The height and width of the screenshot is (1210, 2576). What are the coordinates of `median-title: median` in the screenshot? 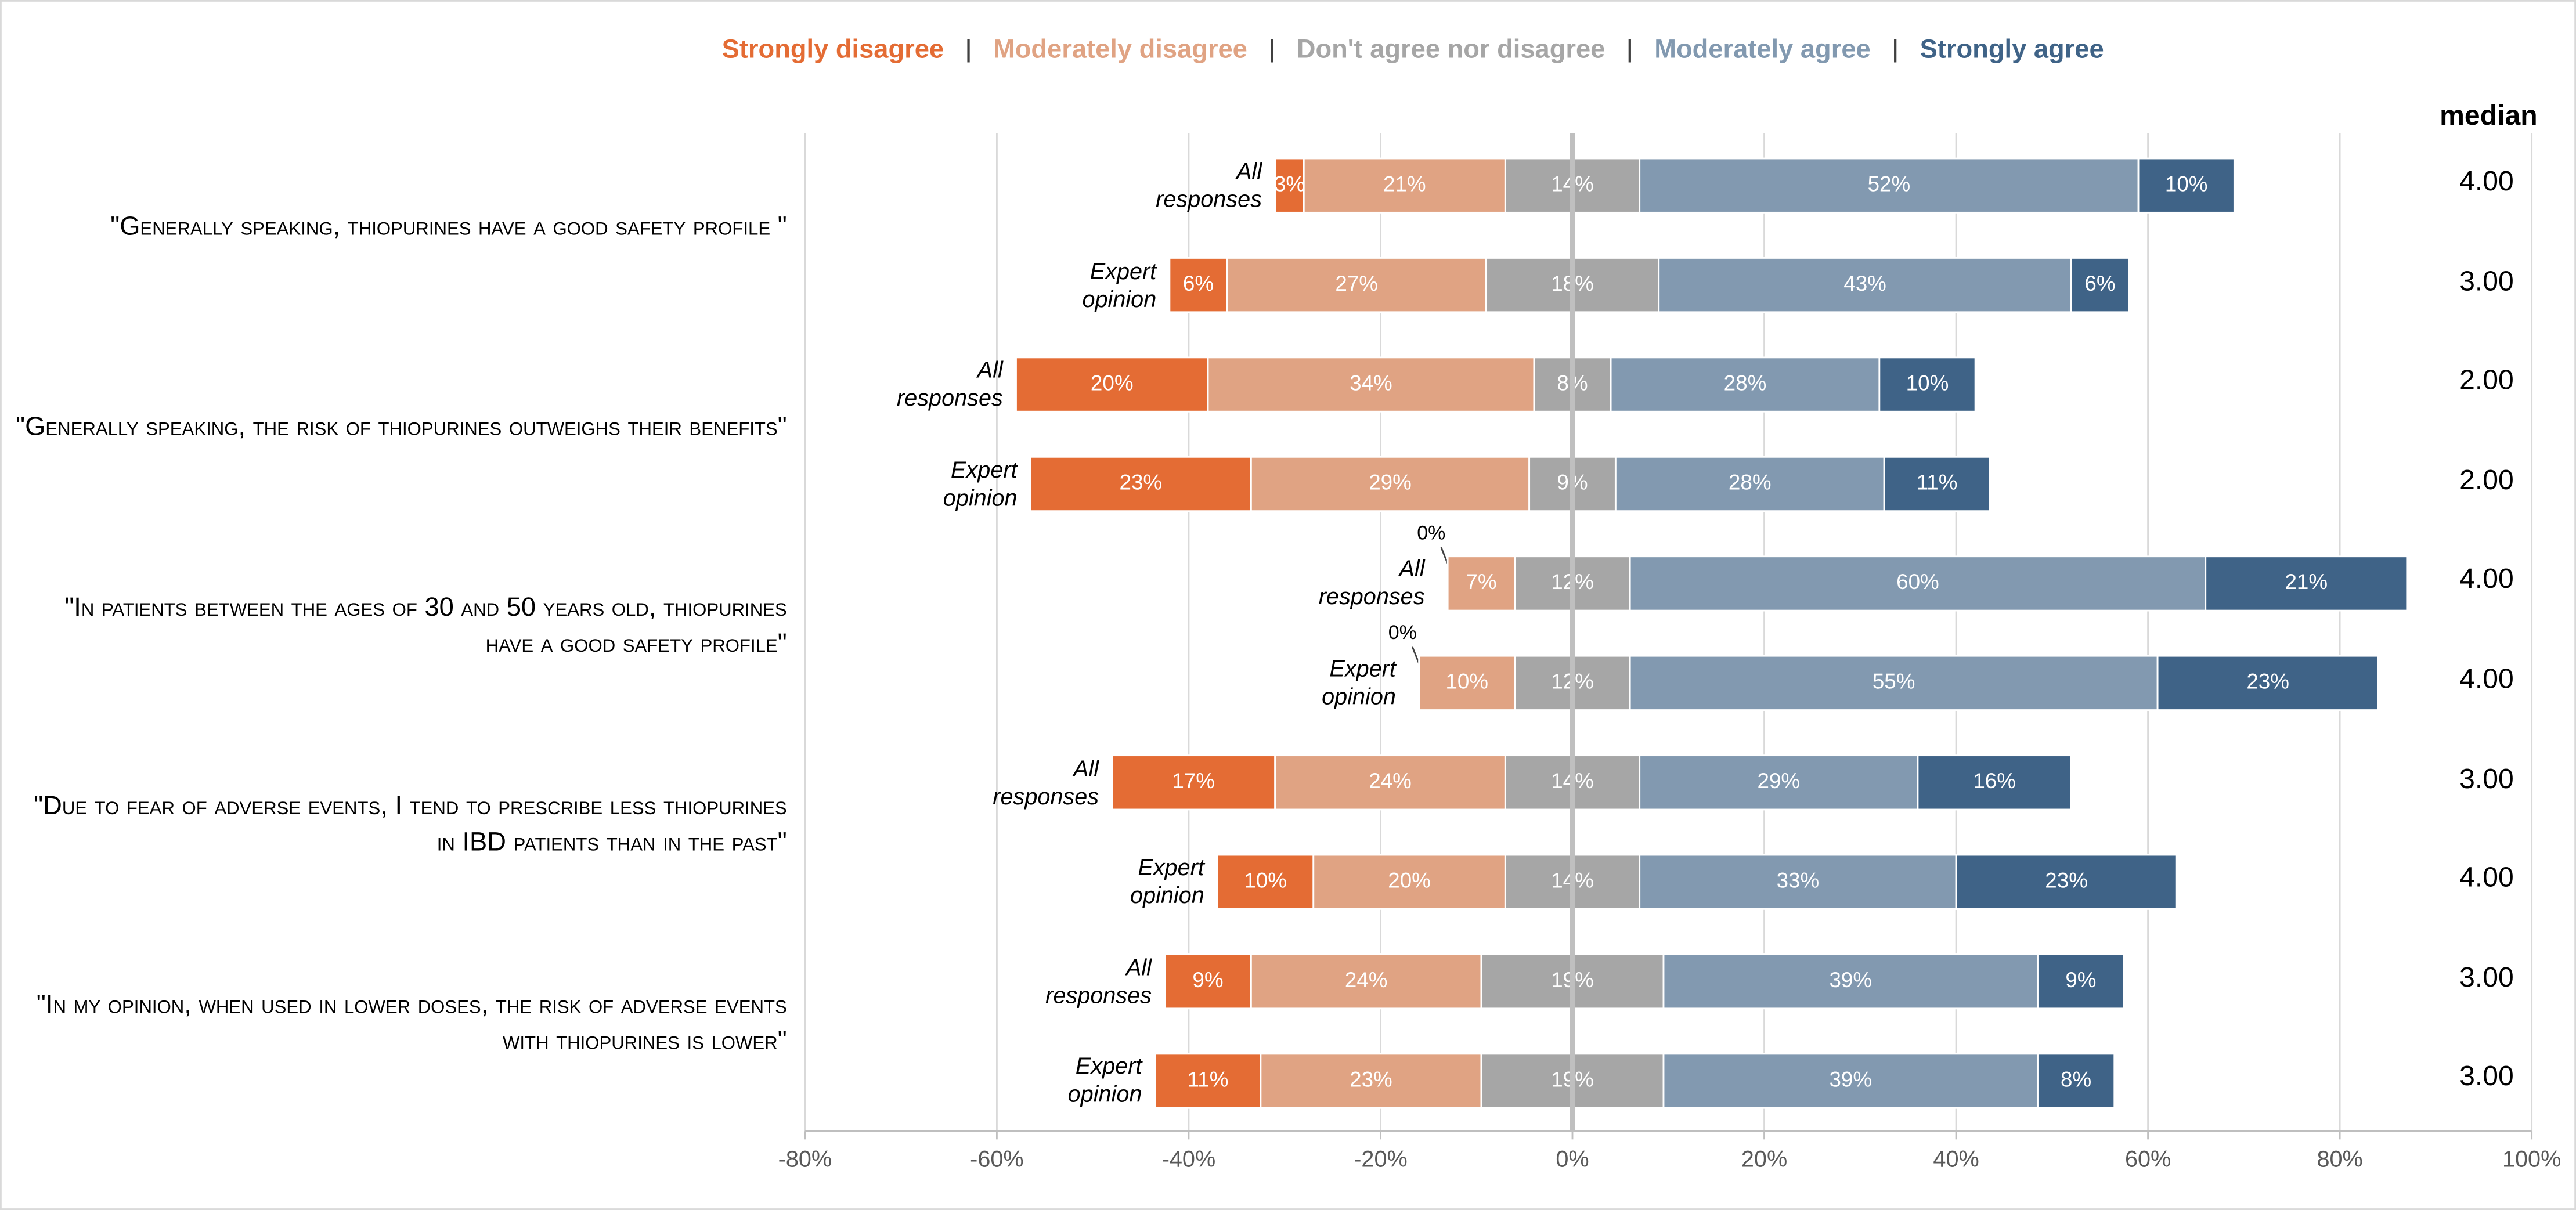 It's located at (2489, 116).